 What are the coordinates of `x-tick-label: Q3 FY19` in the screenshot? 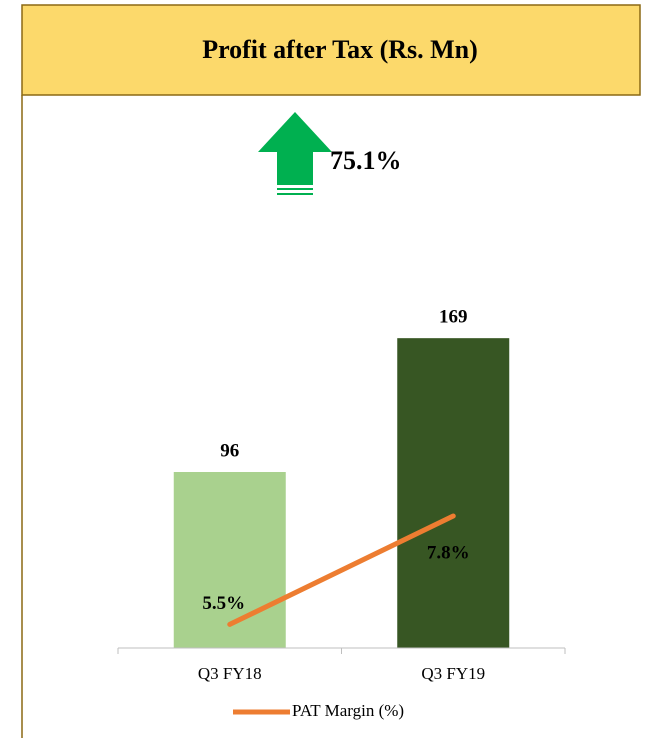 It's located at (453, 673).